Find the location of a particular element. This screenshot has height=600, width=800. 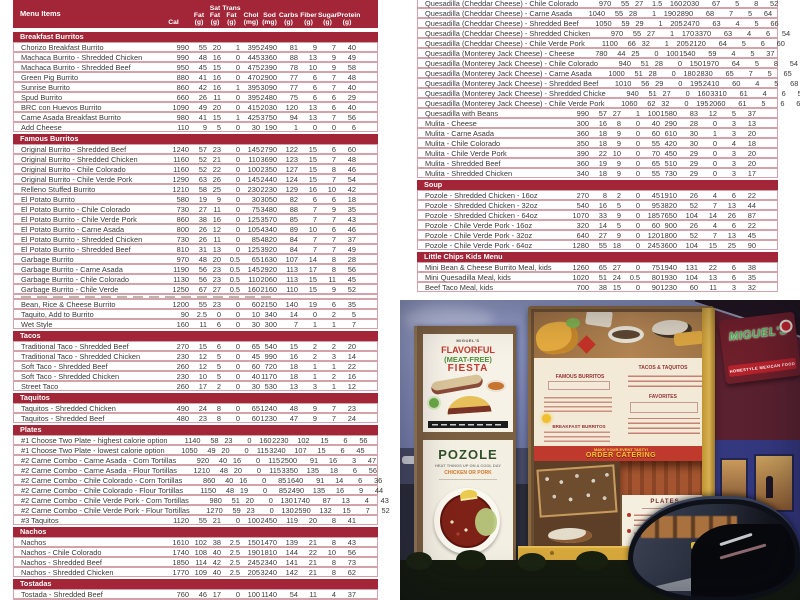

bolt is located at coordinates (552, 553).